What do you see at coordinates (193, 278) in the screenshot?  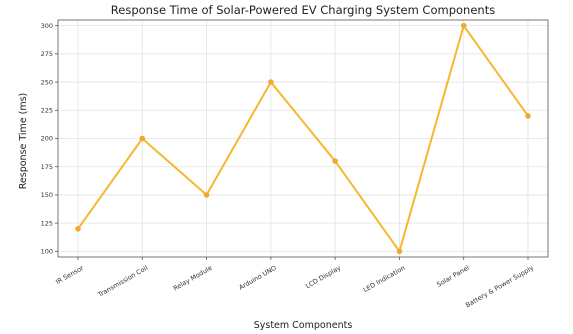 I see `x-tick-label: Relay Module` at bounding box center [193, 278].